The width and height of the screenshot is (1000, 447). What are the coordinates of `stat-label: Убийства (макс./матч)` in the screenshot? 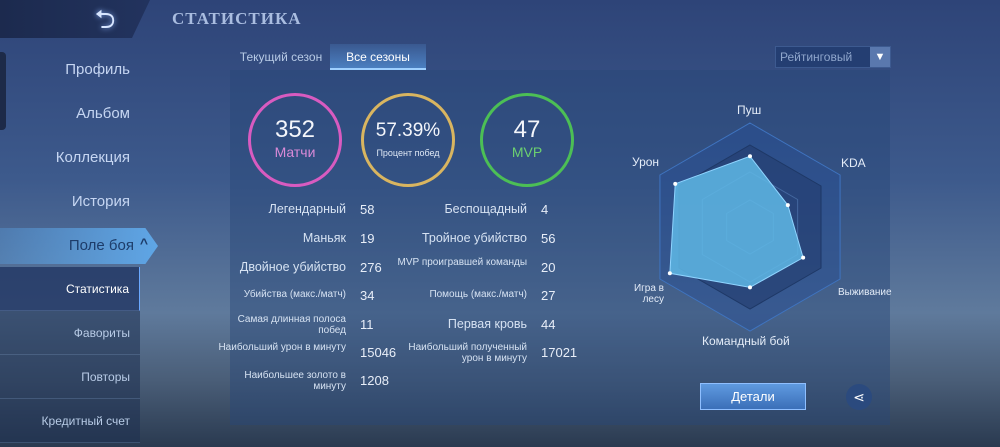 It's located at (294, 294).